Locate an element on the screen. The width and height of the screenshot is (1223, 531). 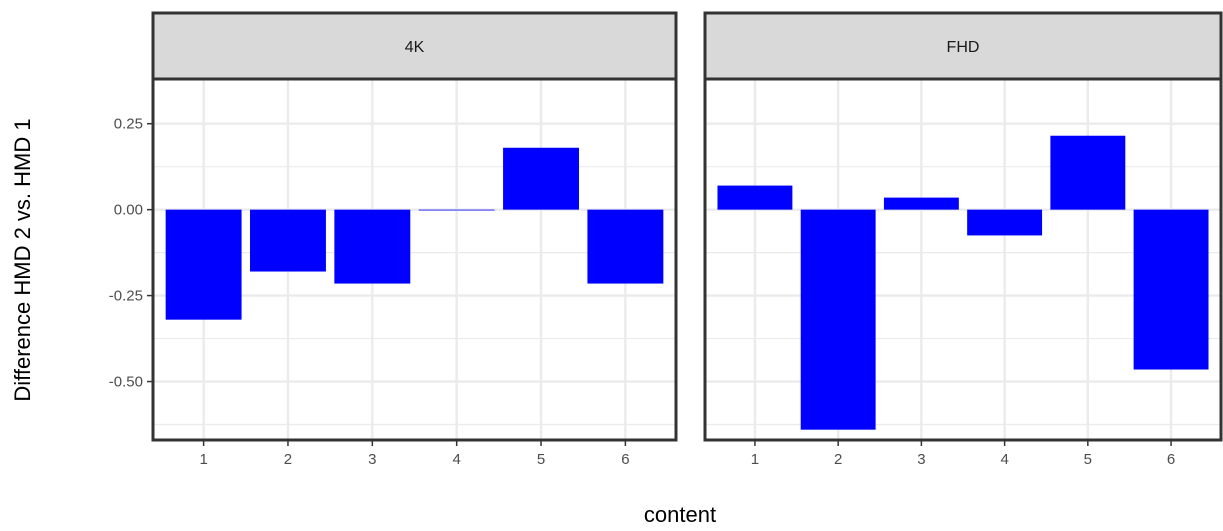
y-tick-label: -0.50 is located at coordinates (126, 382).